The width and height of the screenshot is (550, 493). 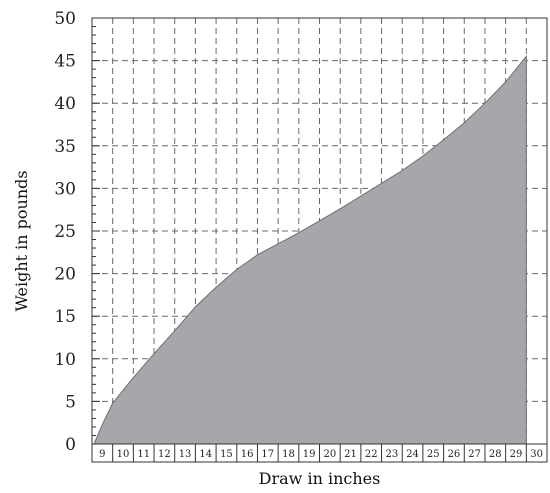 I want to click on x-tick-label: 18, so click(x=288, y=454).